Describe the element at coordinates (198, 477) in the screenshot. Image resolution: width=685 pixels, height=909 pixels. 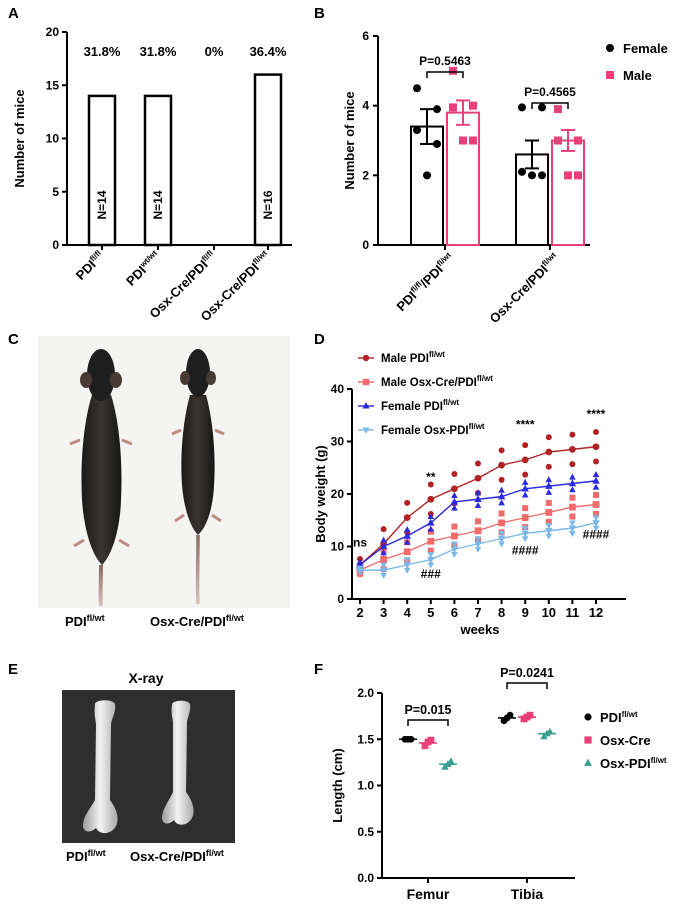
I see `mouse-osx-image` at that location.